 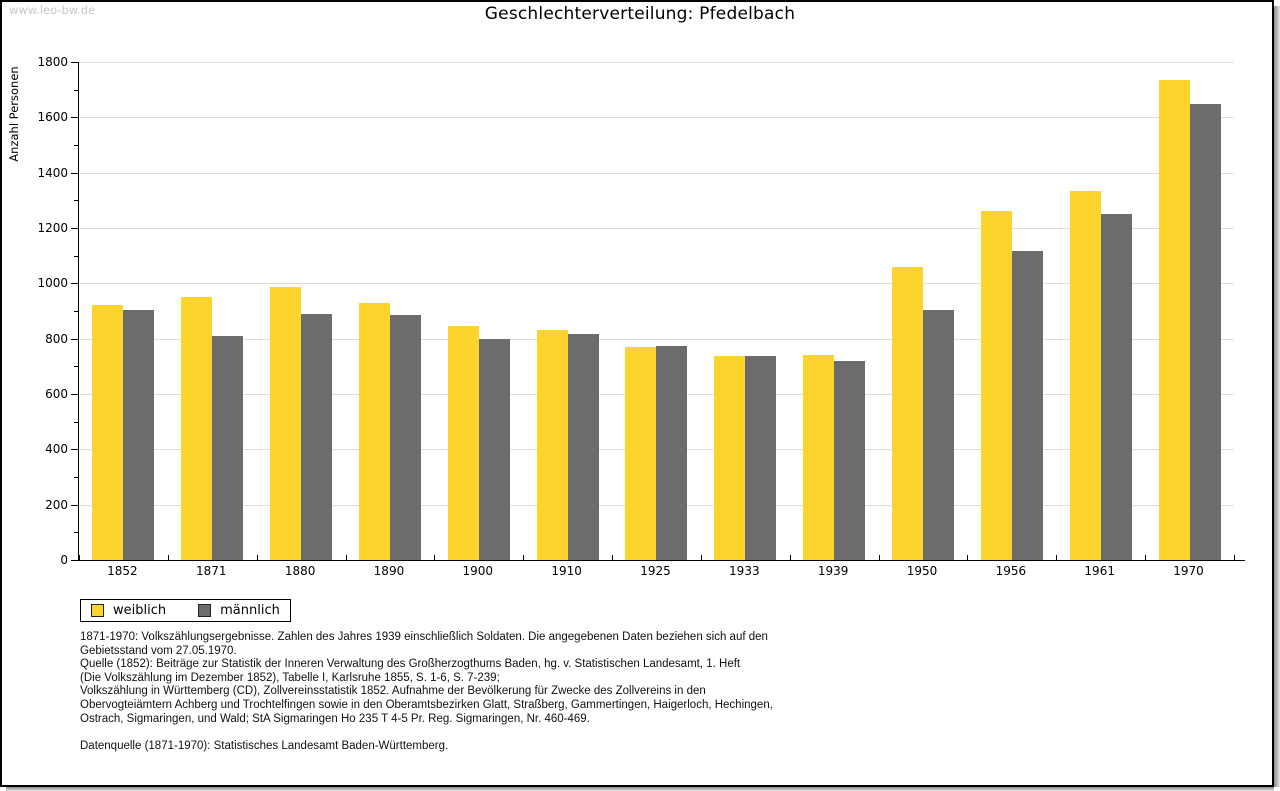 I want to click on chart-title: Geschlechterverteilung: Pfedelbach, so click(x=640, y=14).